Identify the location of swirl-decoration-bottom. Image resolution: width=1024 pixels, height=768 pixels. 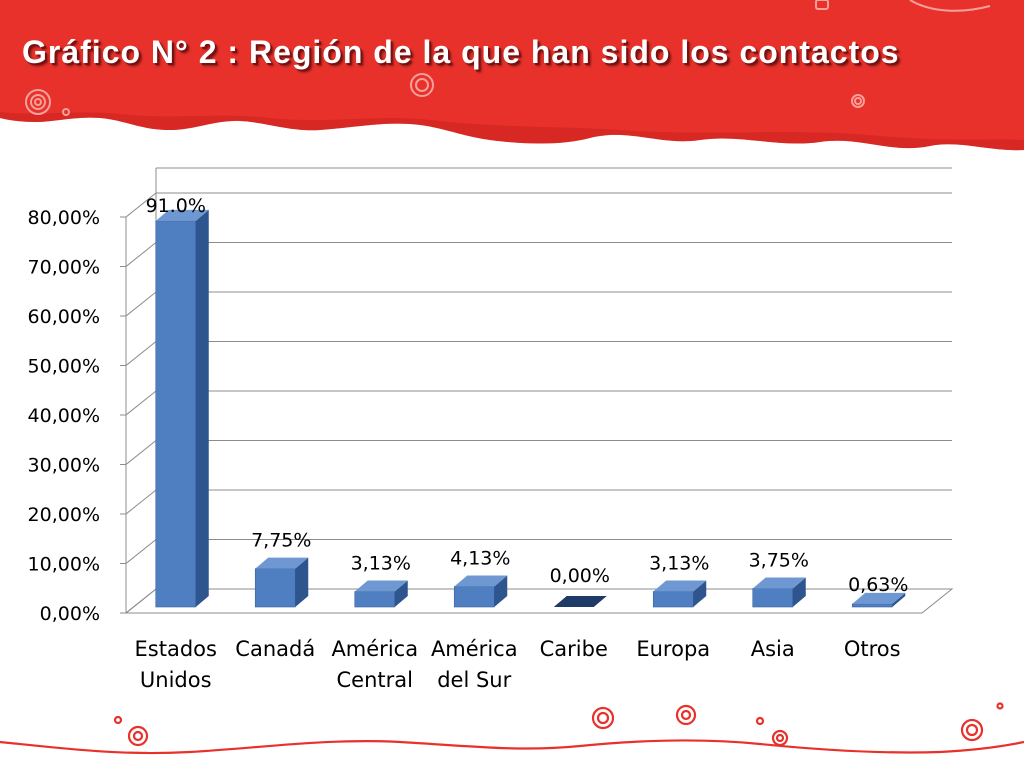
(512, 728).